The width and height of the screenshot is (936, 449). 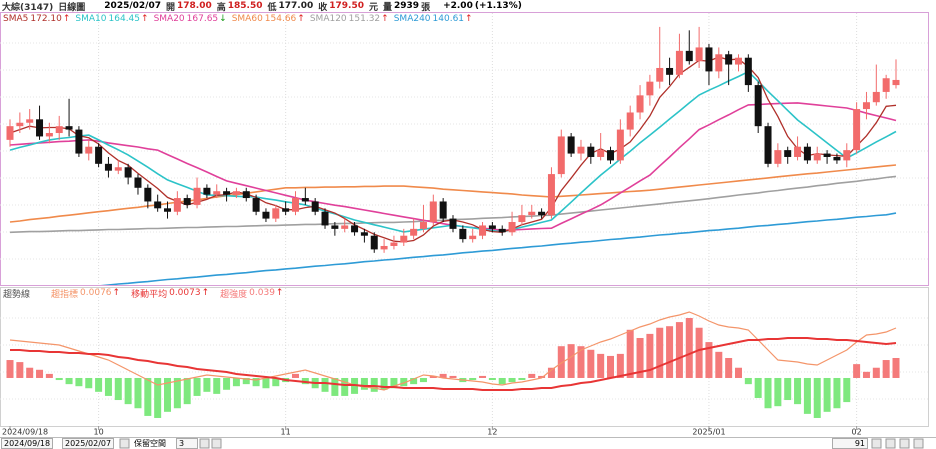 What do you see at coordinates (280, 19) in the screenshot?
I see `legend-value: 154.66` at bounding box center [280, 19].